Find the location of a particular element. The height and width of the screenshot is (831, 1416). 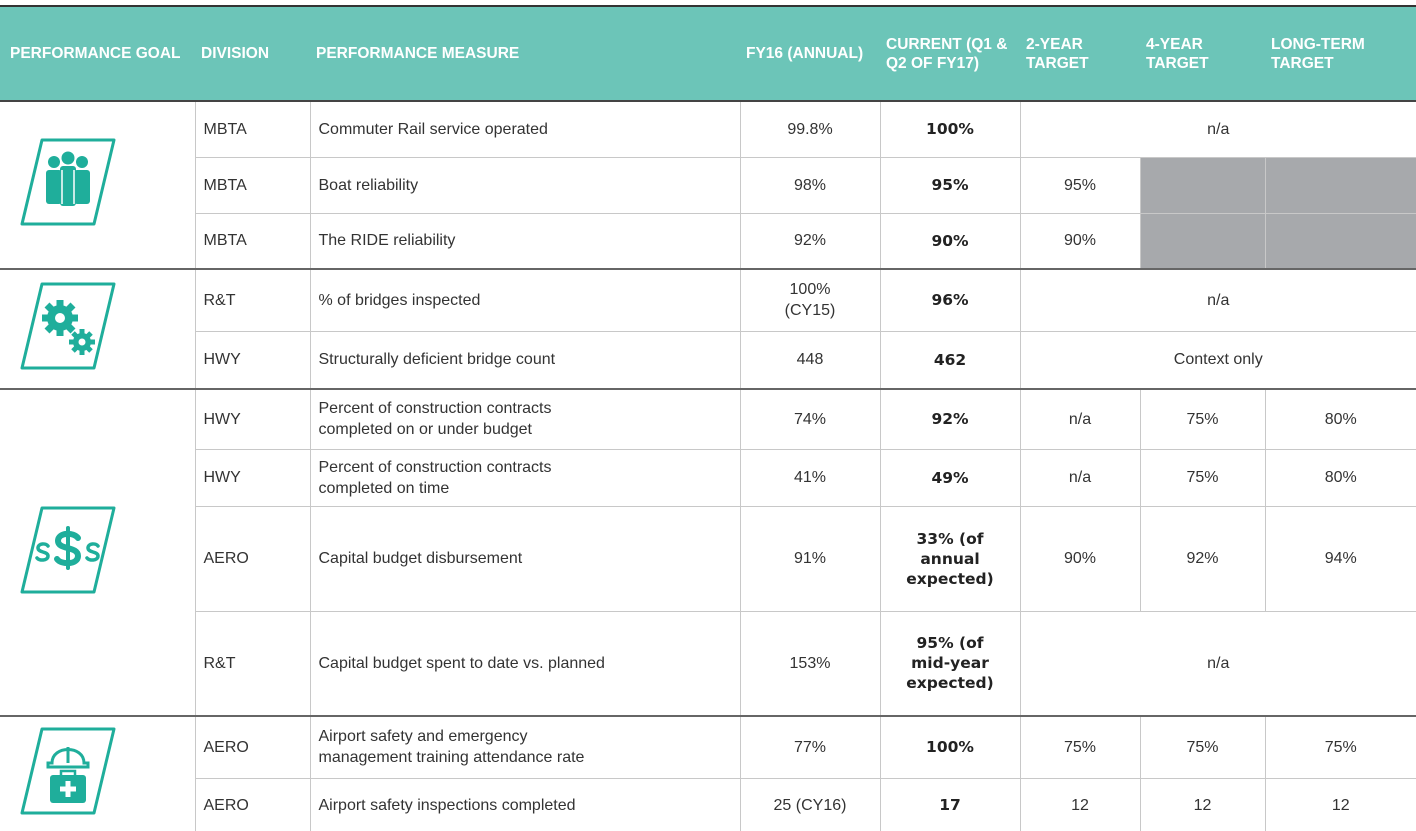

measure: Boat reliability is located at coordinates (525, 185).